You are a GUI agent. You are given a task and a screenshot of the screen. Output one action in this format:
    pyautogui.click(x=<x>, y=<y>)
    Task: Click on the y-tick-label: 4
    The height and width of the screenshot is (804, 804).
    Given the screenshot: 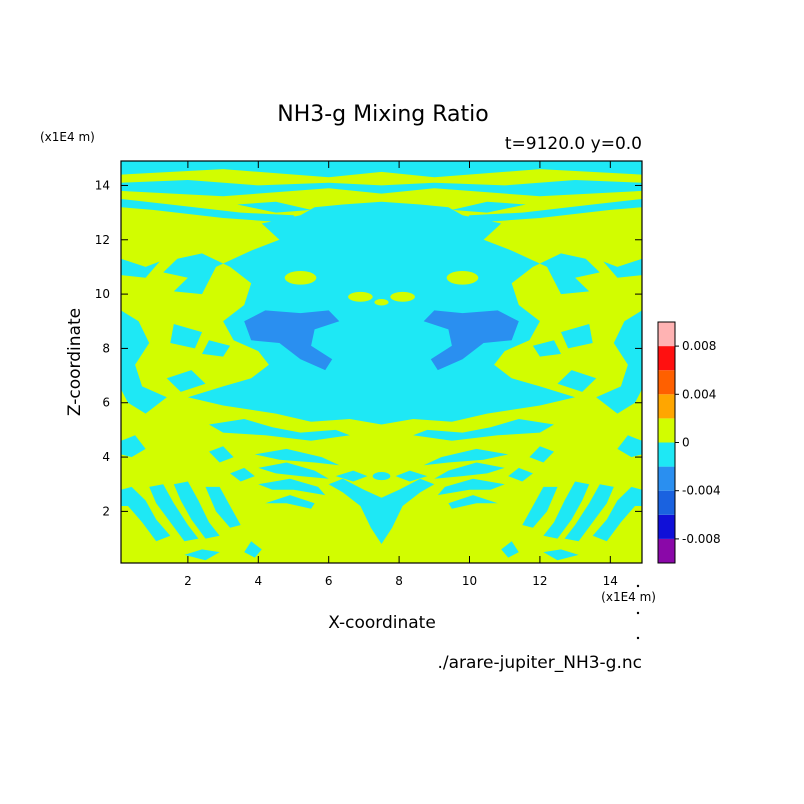 What is the action you would take?
    pyautogui.click(x=106, y=457)
    